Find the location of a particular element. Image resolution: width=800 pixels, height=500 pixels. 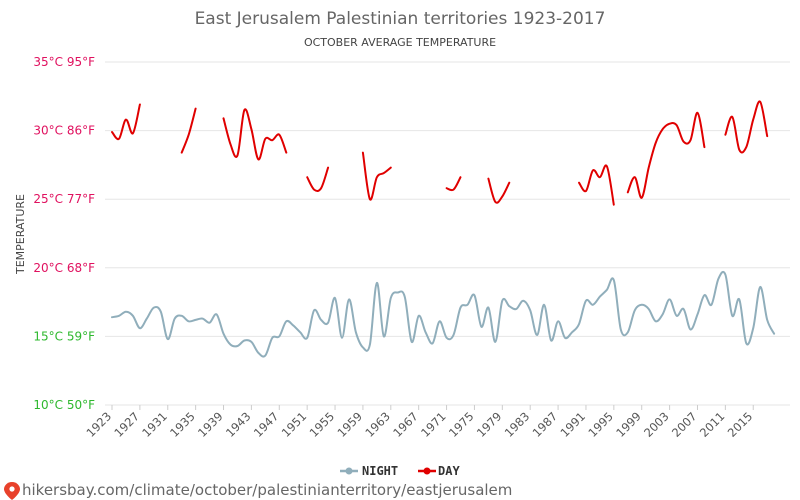

legend-day-marker is located at coordinates (427, 471).